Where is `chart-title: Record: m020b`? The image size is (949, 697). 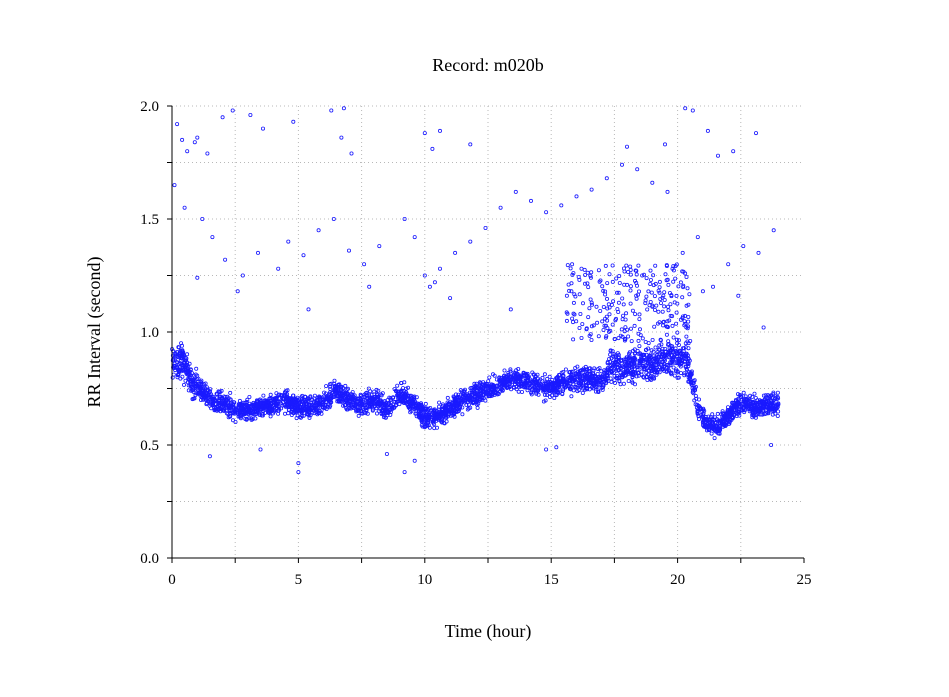 chart-title: Record: m020b is located at coordinates (487, 65).